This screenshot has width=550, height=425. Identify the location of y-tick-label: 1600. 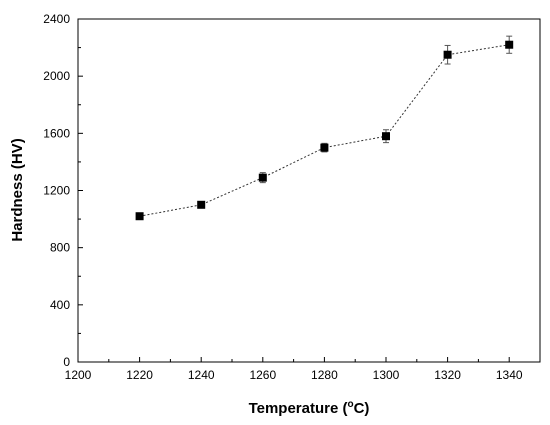
(56, 133).